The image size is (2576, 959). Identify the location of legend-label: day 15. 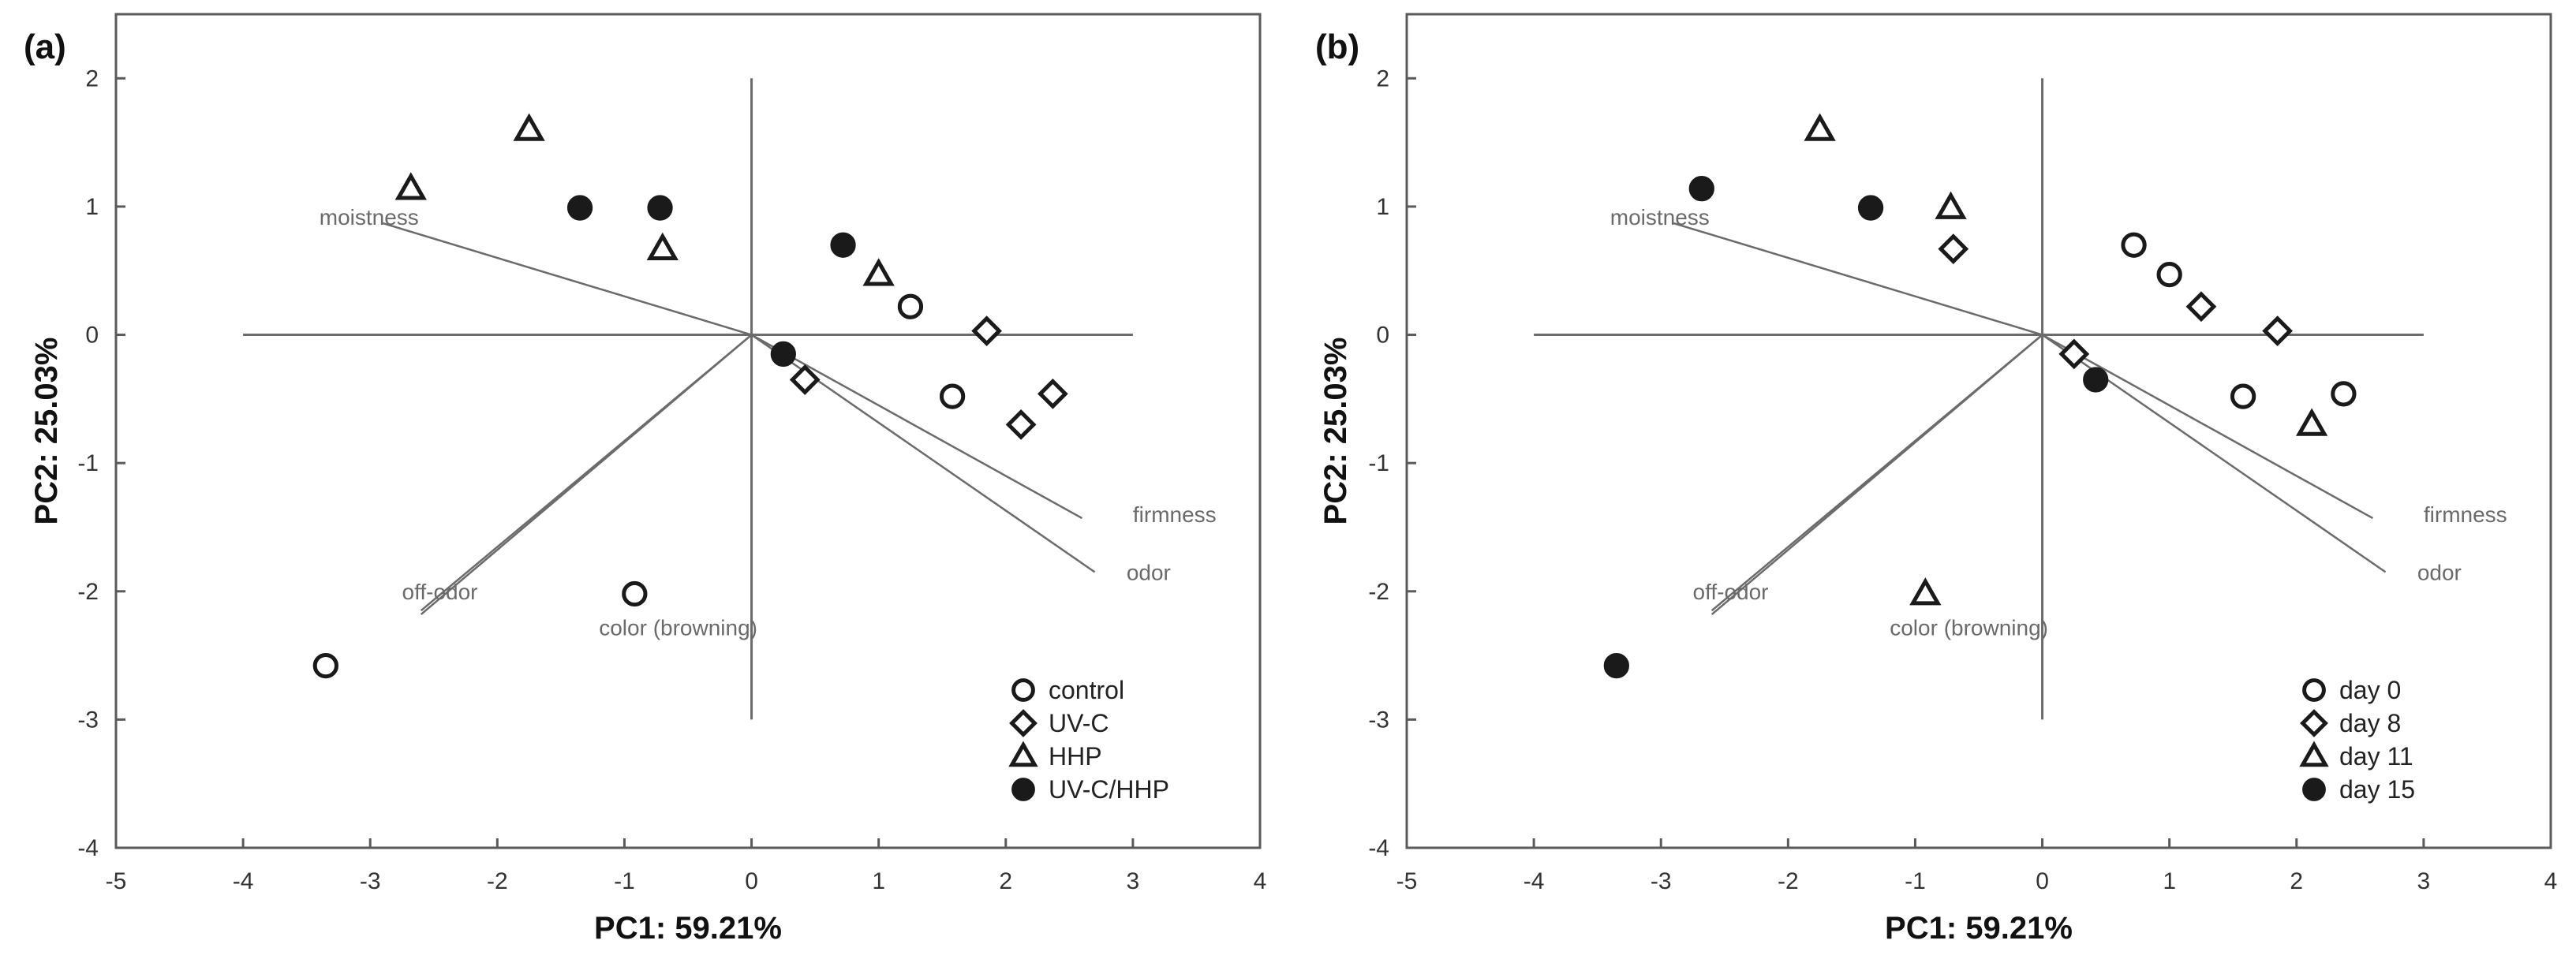
(2377, 789).